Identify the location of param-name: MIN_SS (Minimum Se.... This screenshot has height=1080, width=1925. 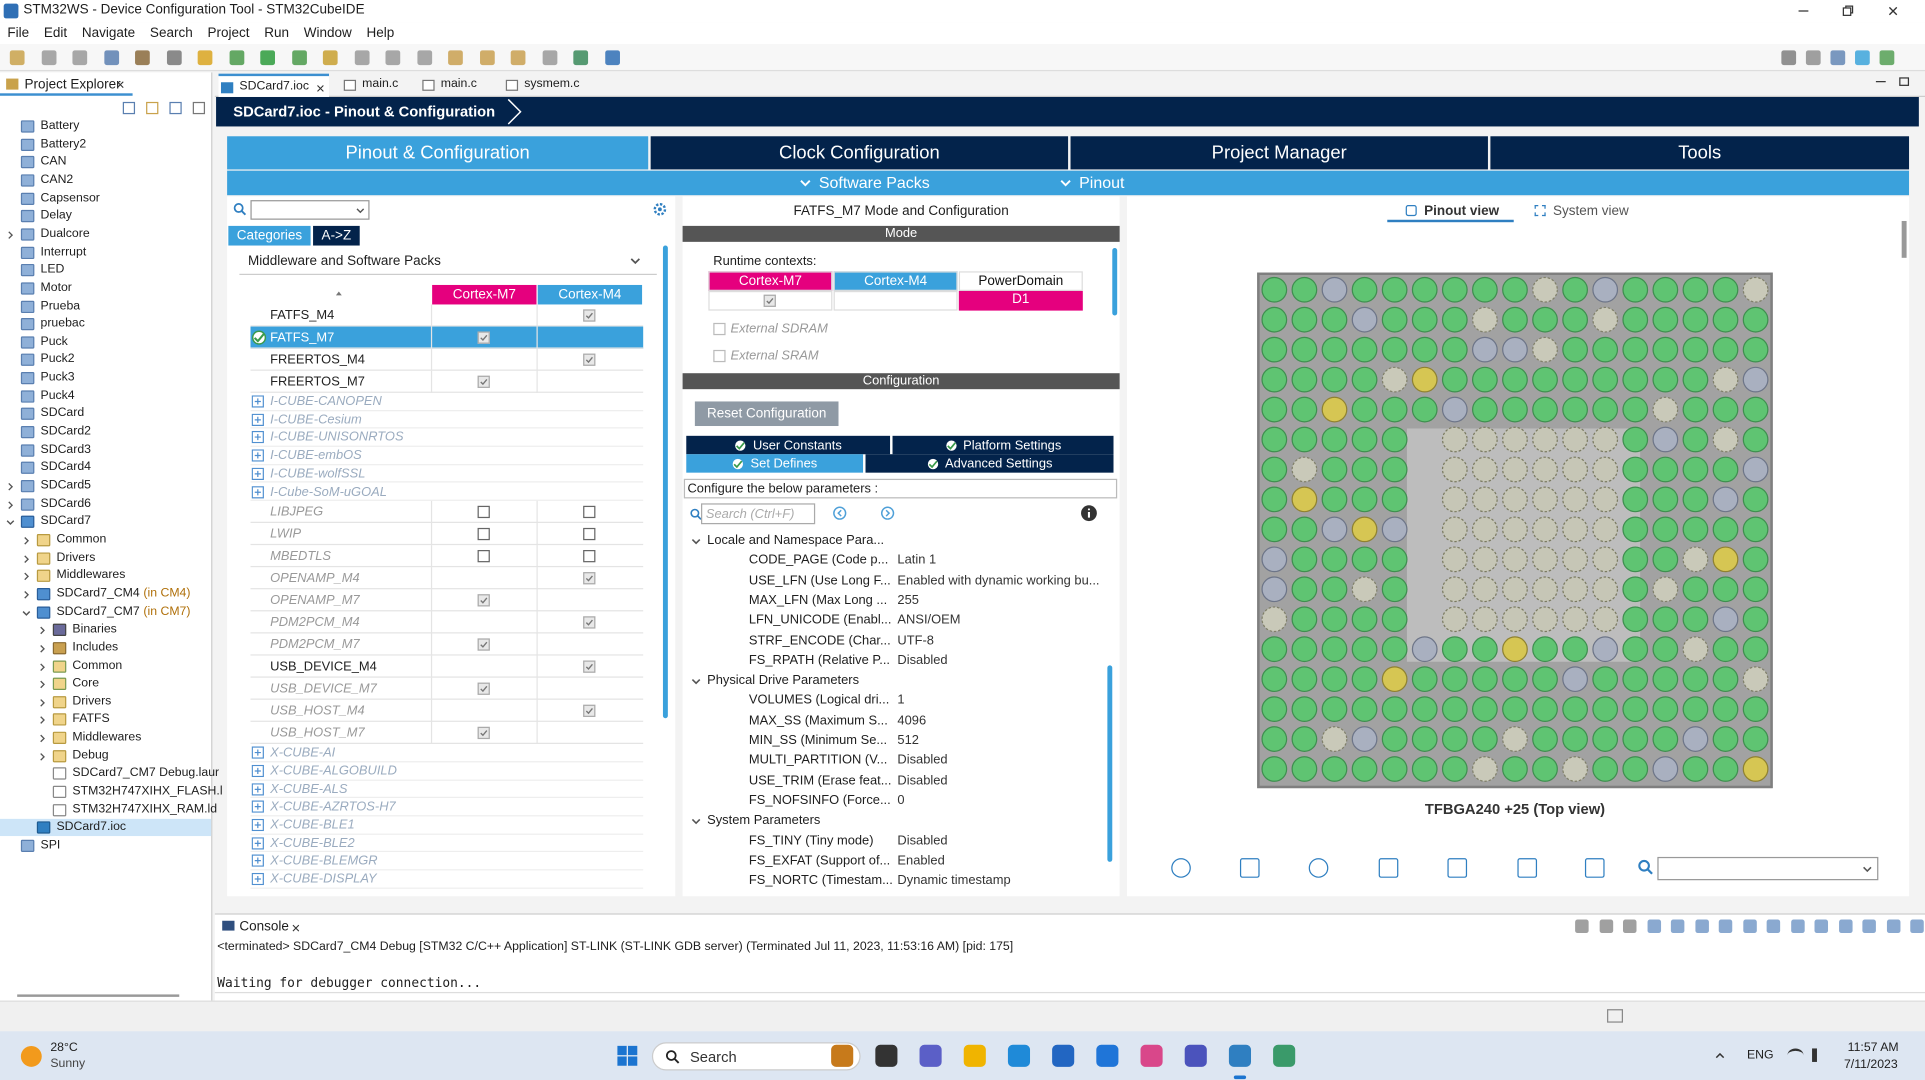
(818, 740).